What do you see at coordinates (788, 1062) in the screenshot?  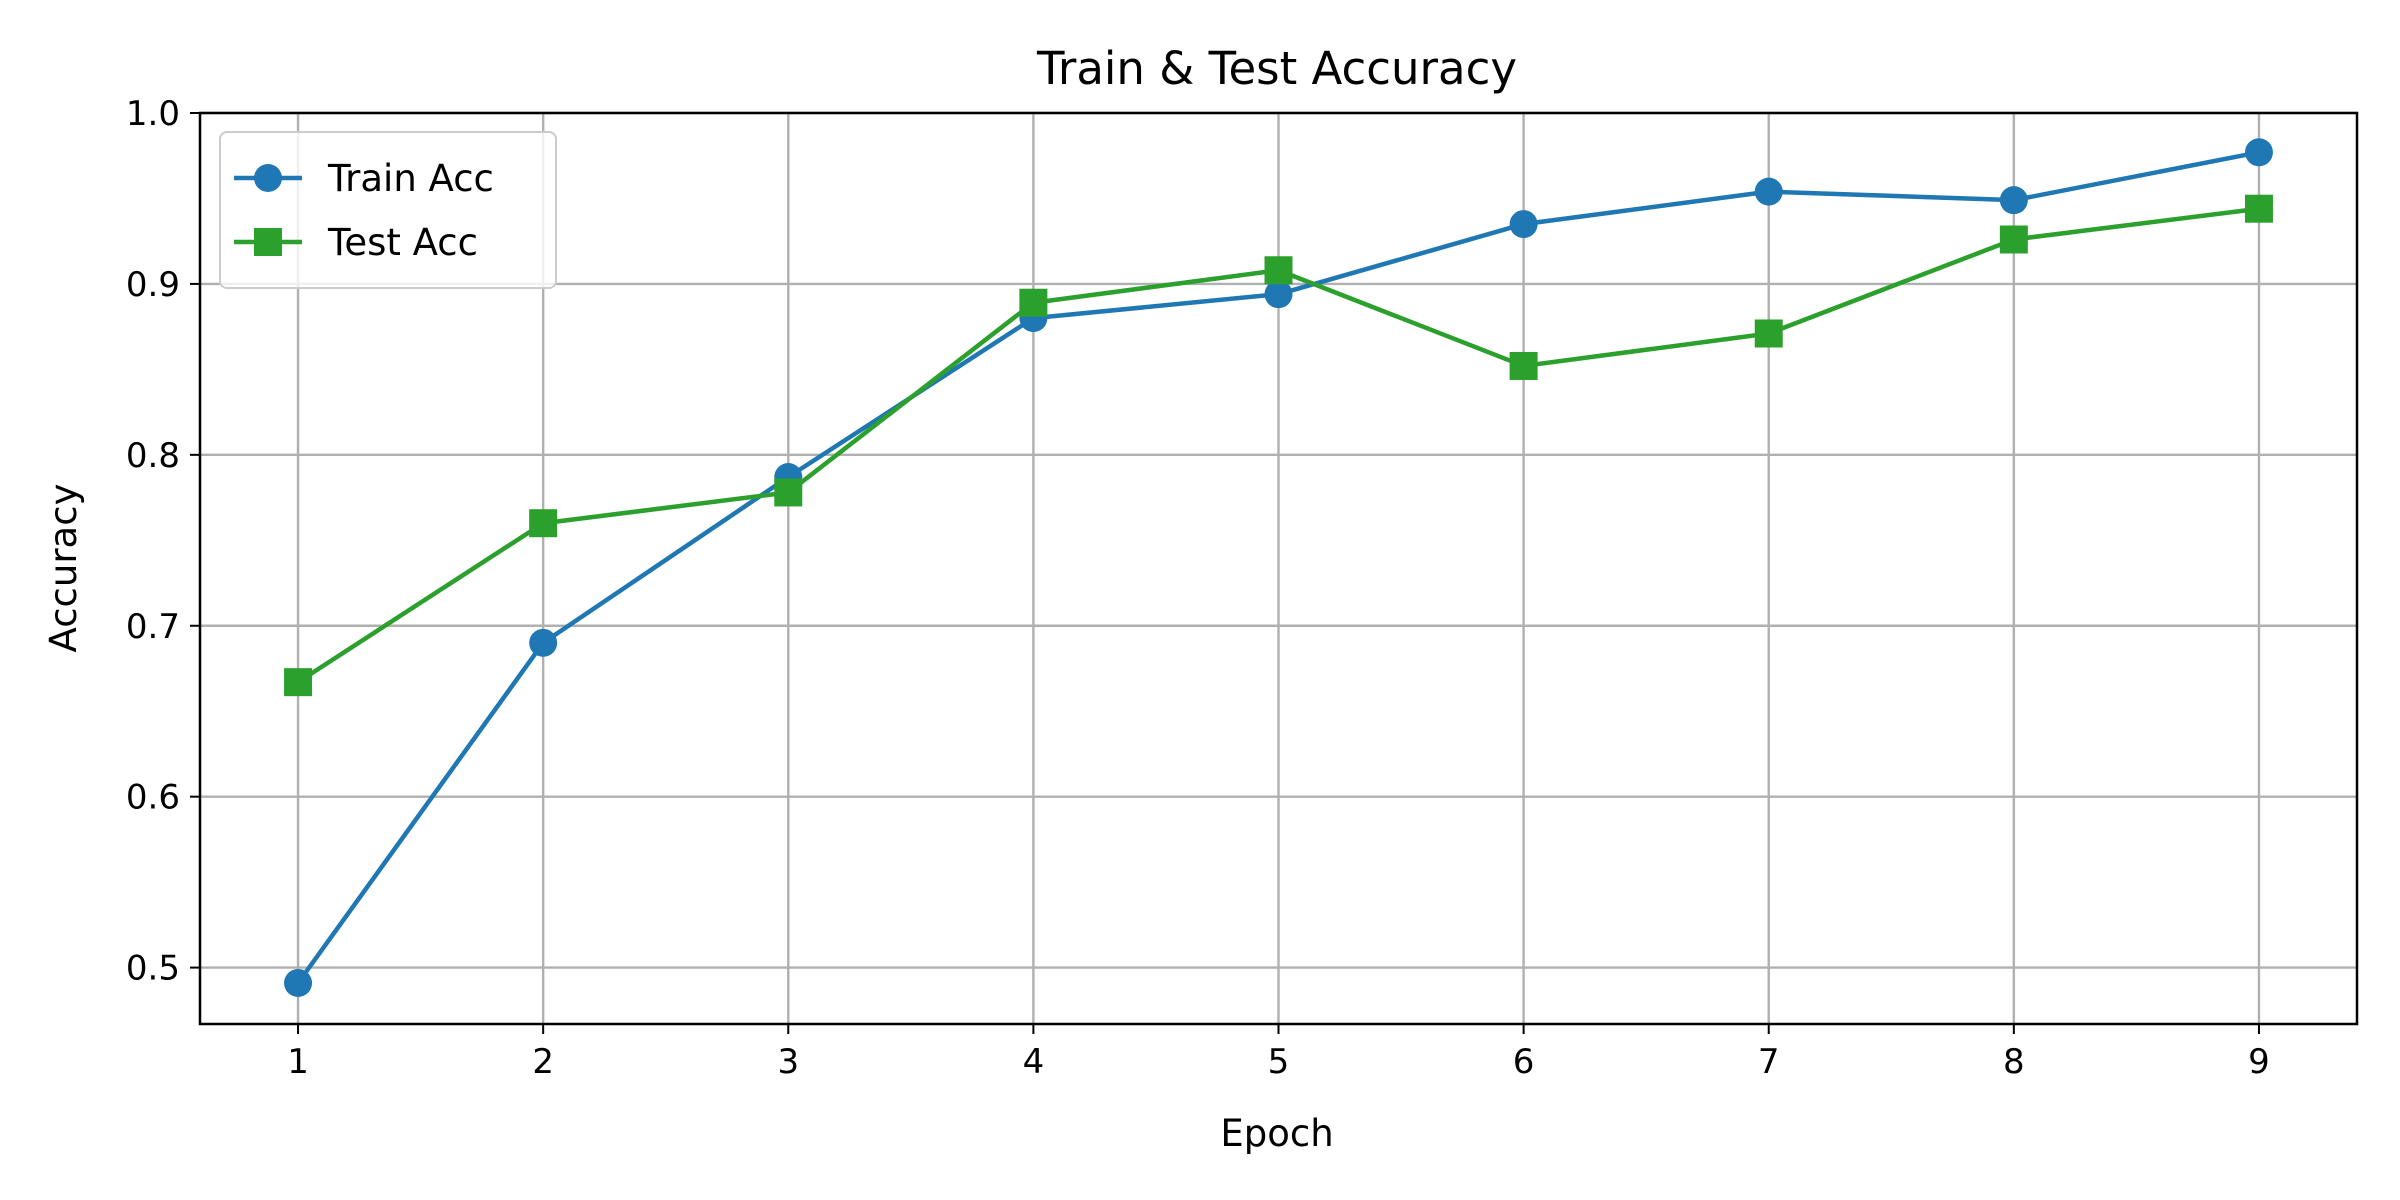 I see `x-tick-label: 3` at bounding box center [788, 1062].